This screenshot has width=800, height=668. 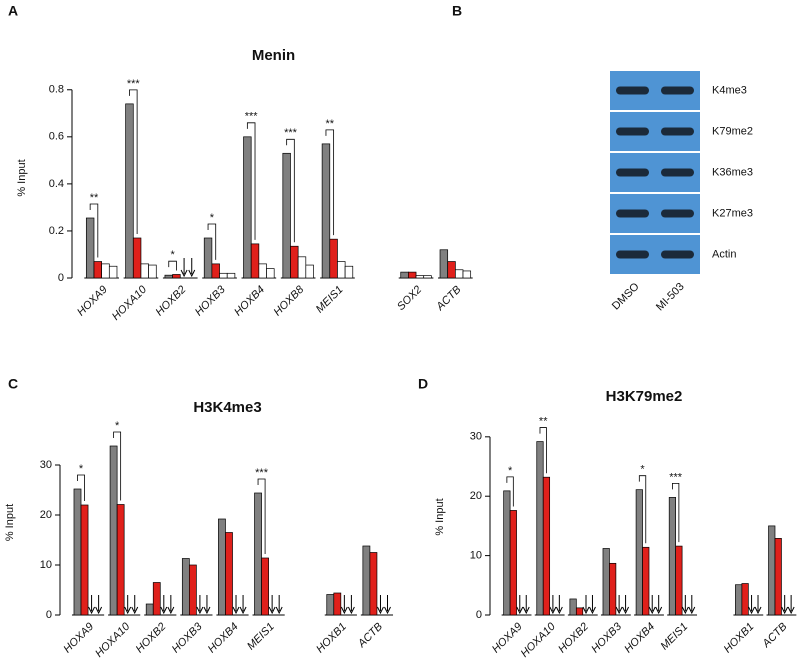 What do you see at coordinates (288, 300) in the screenshot?
I see `x-tick-label: HOXB8` at bounding box center [288, 300].